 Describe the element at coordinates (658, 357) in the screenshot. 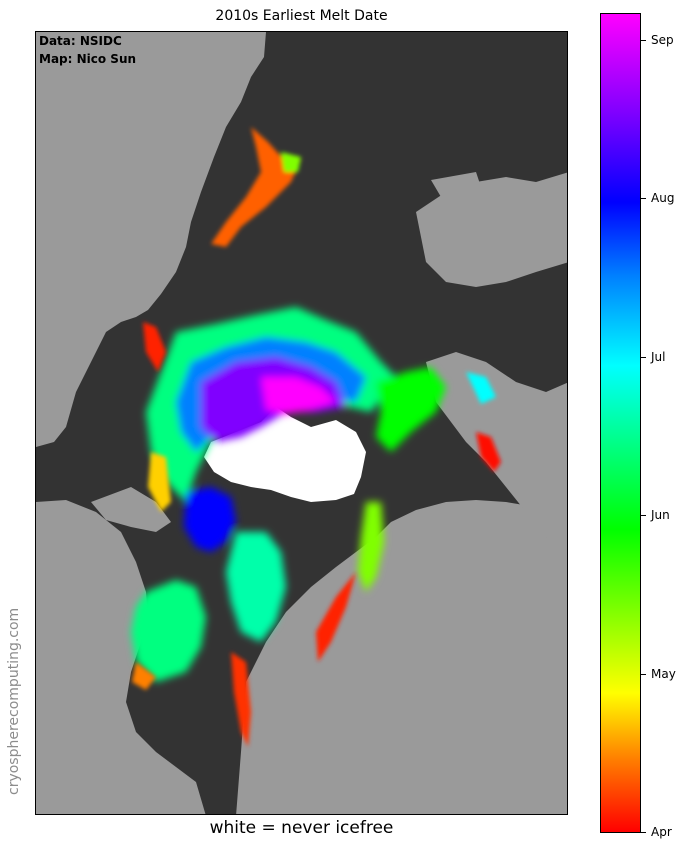

I see `colorbar-tick-label: Jul` at that location.